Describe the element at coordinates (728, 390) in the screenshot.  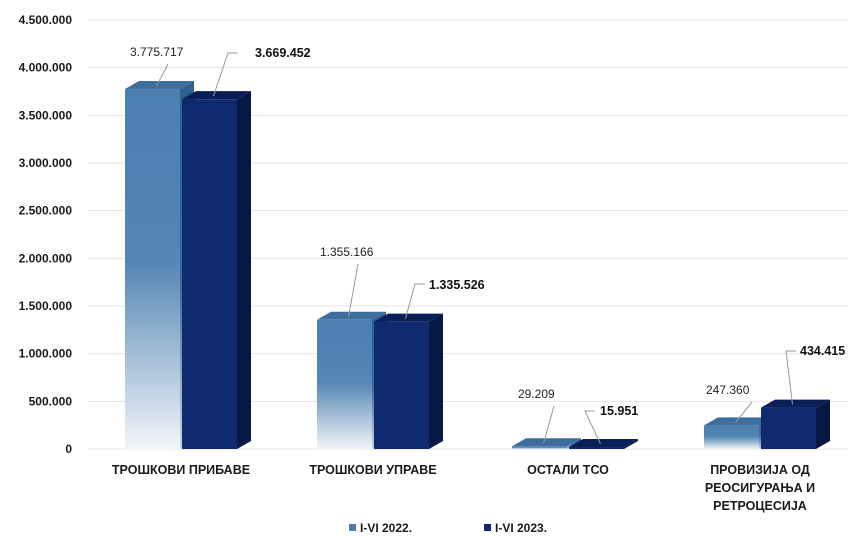
I see `data-label-2022: 247.360` at that location.